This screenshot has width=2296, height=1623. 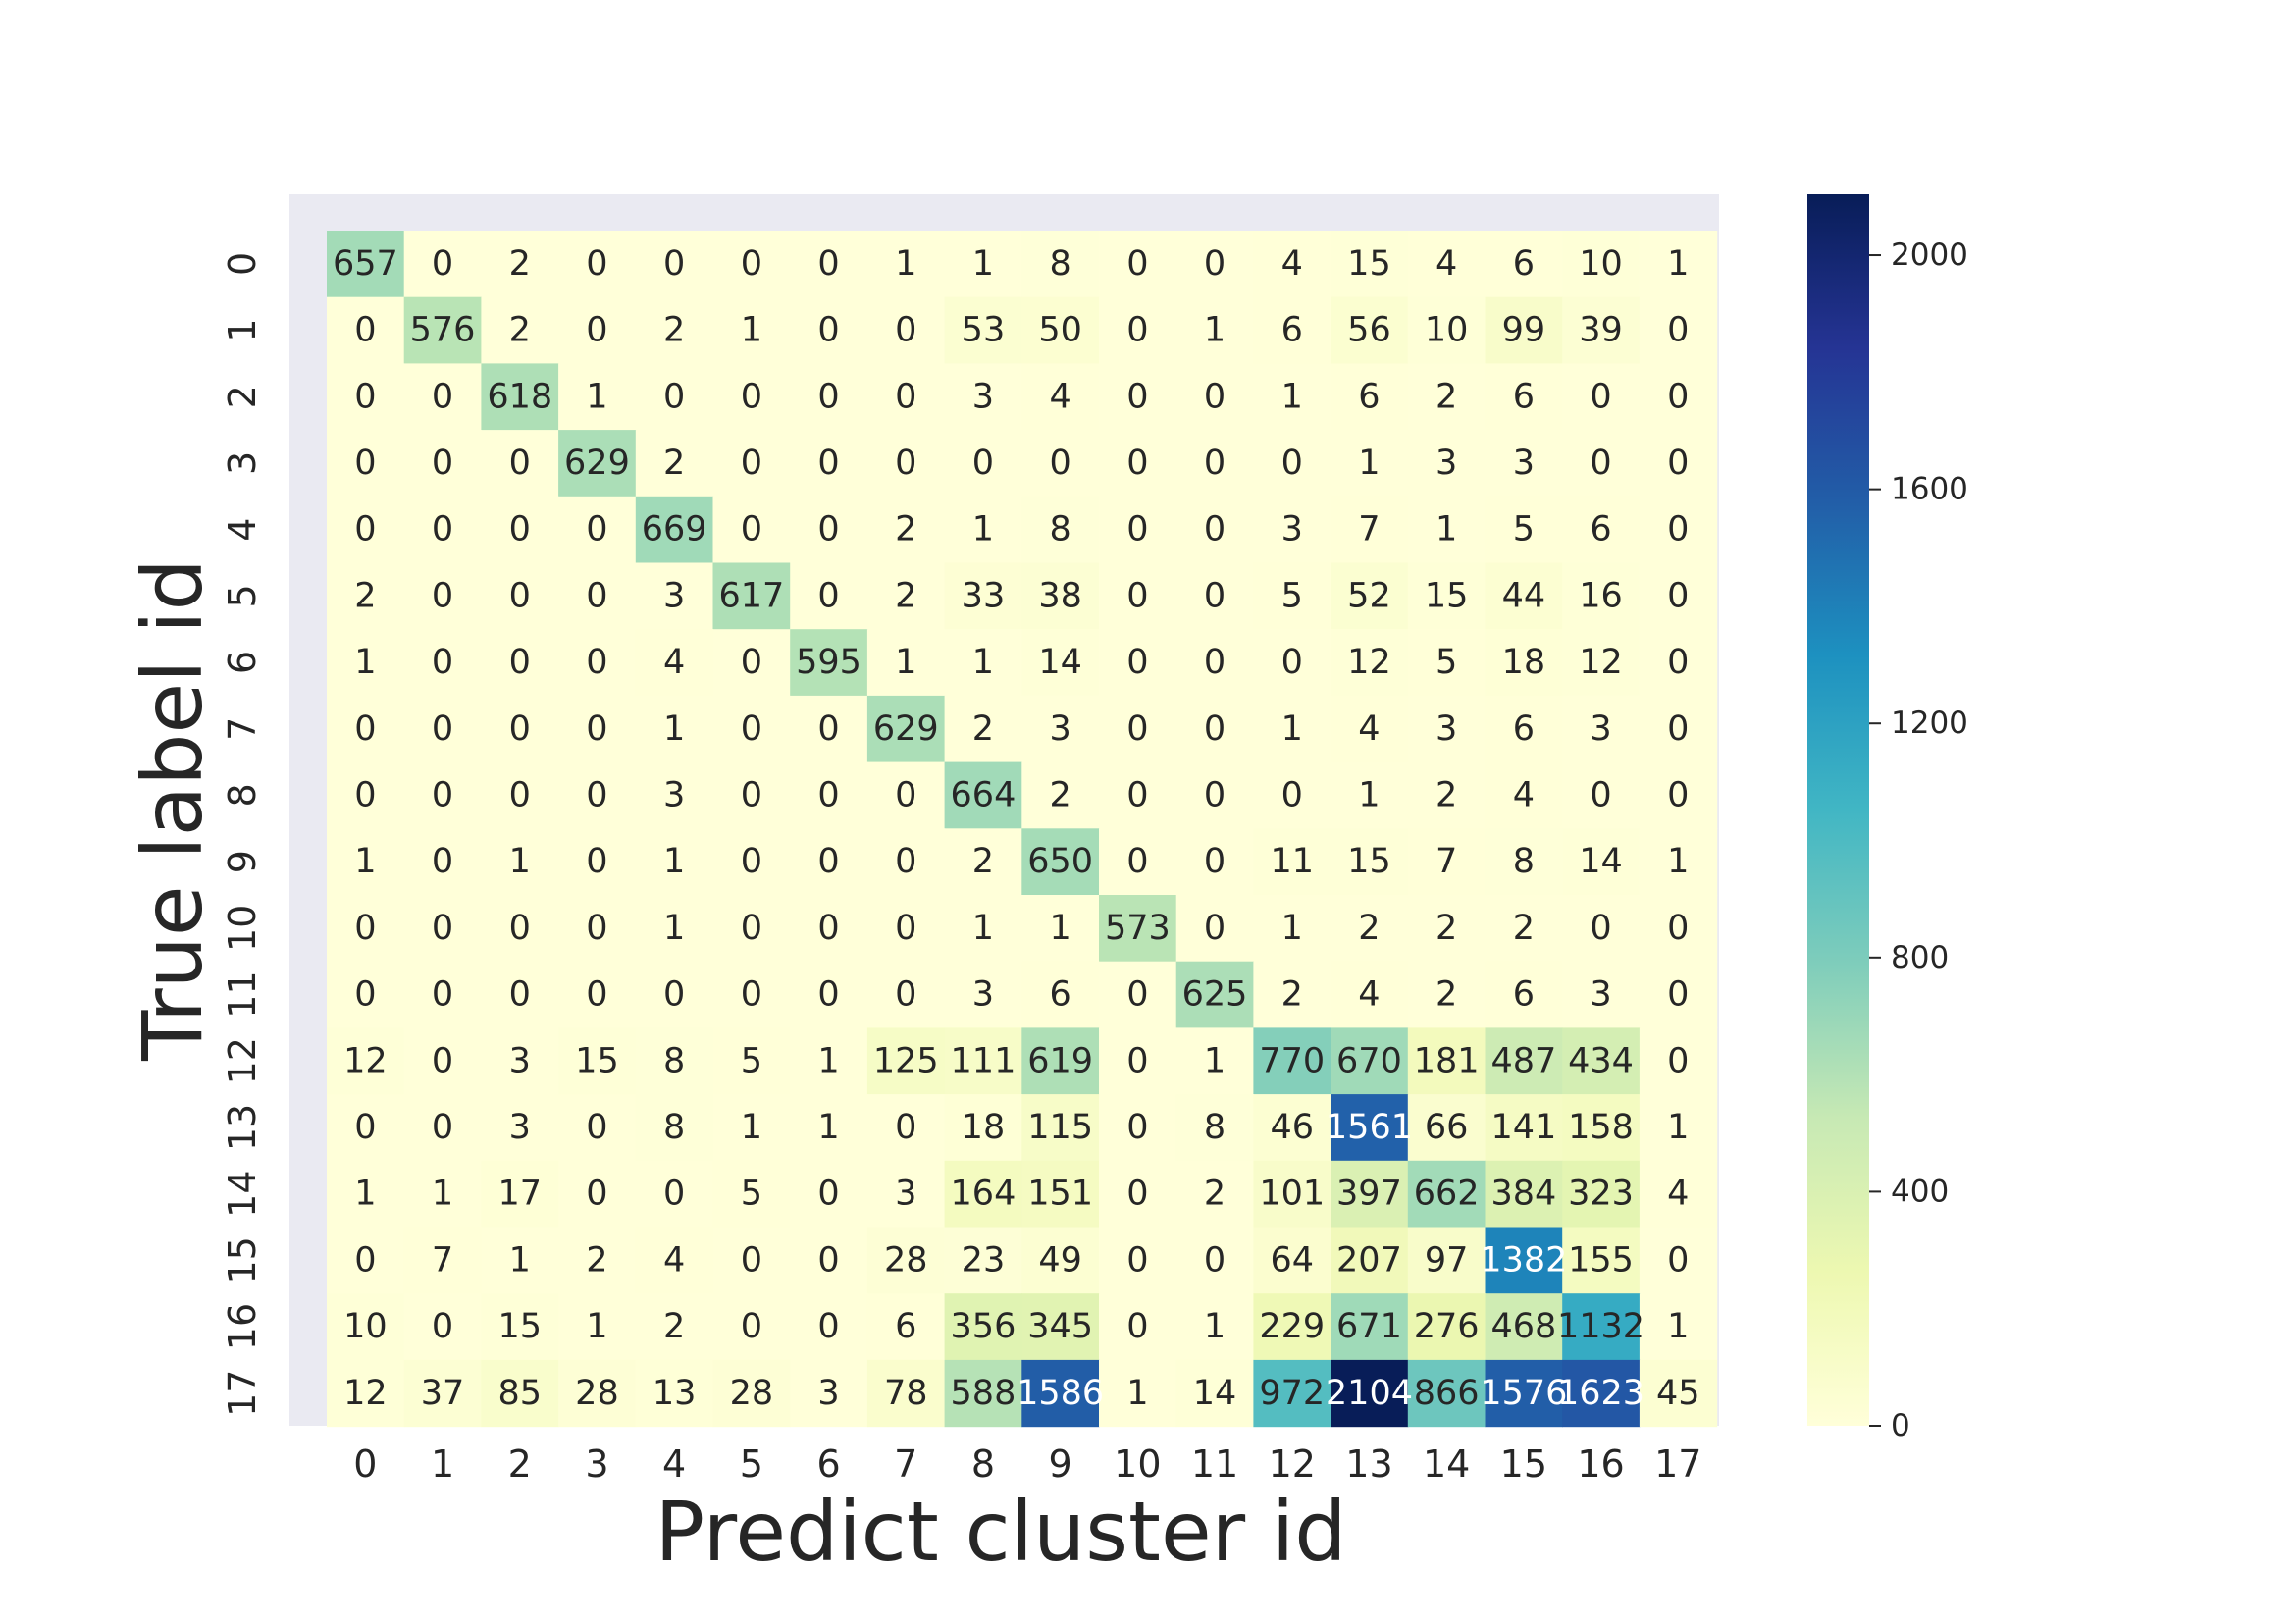 What do you see at coordinates (1601, 1194) in the screenshot?
I see `heatmap-cell-r14-c16` at bounding box center [1601, 1194].